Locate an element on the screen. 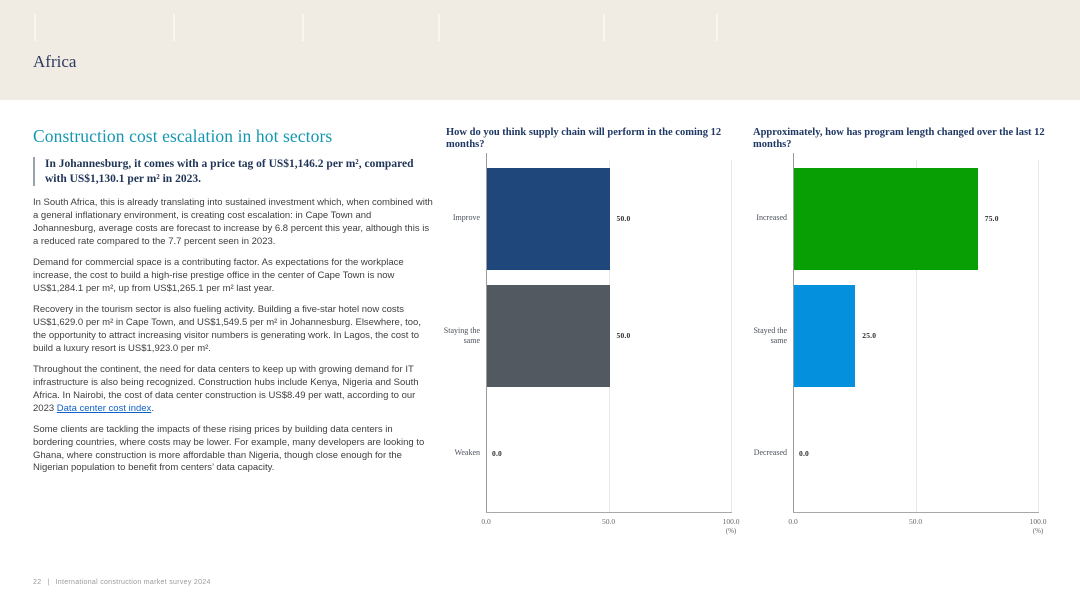 The image size is (1080, 603). data-center-cost-index-link: Data center cost index is located at coordinates (104, 408).